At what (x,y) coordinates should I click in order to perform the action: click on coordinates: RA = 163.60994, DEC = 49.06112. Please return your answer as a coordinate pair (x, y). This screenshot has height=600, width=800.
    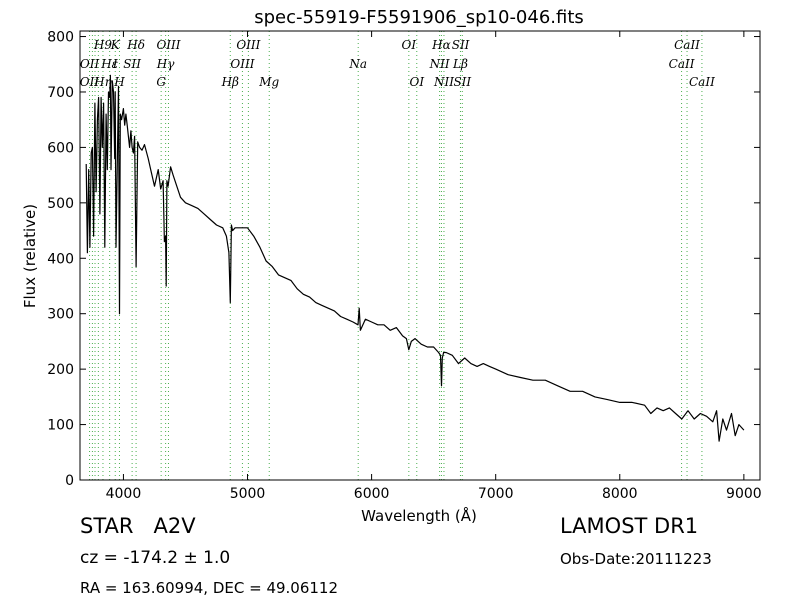
    Looking at the image, I should click on (209, 588).